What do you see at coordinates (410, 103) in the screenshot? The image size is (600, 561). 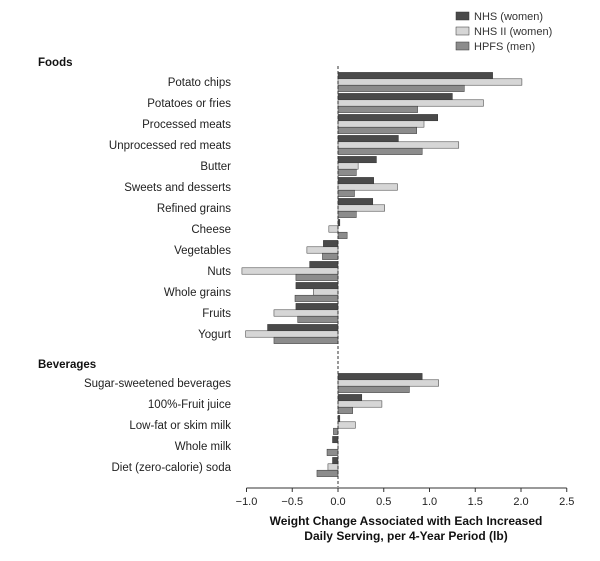 I see `bar-potatoes-or-fries-nhs-ii-women` at bounding box center [410, 103].